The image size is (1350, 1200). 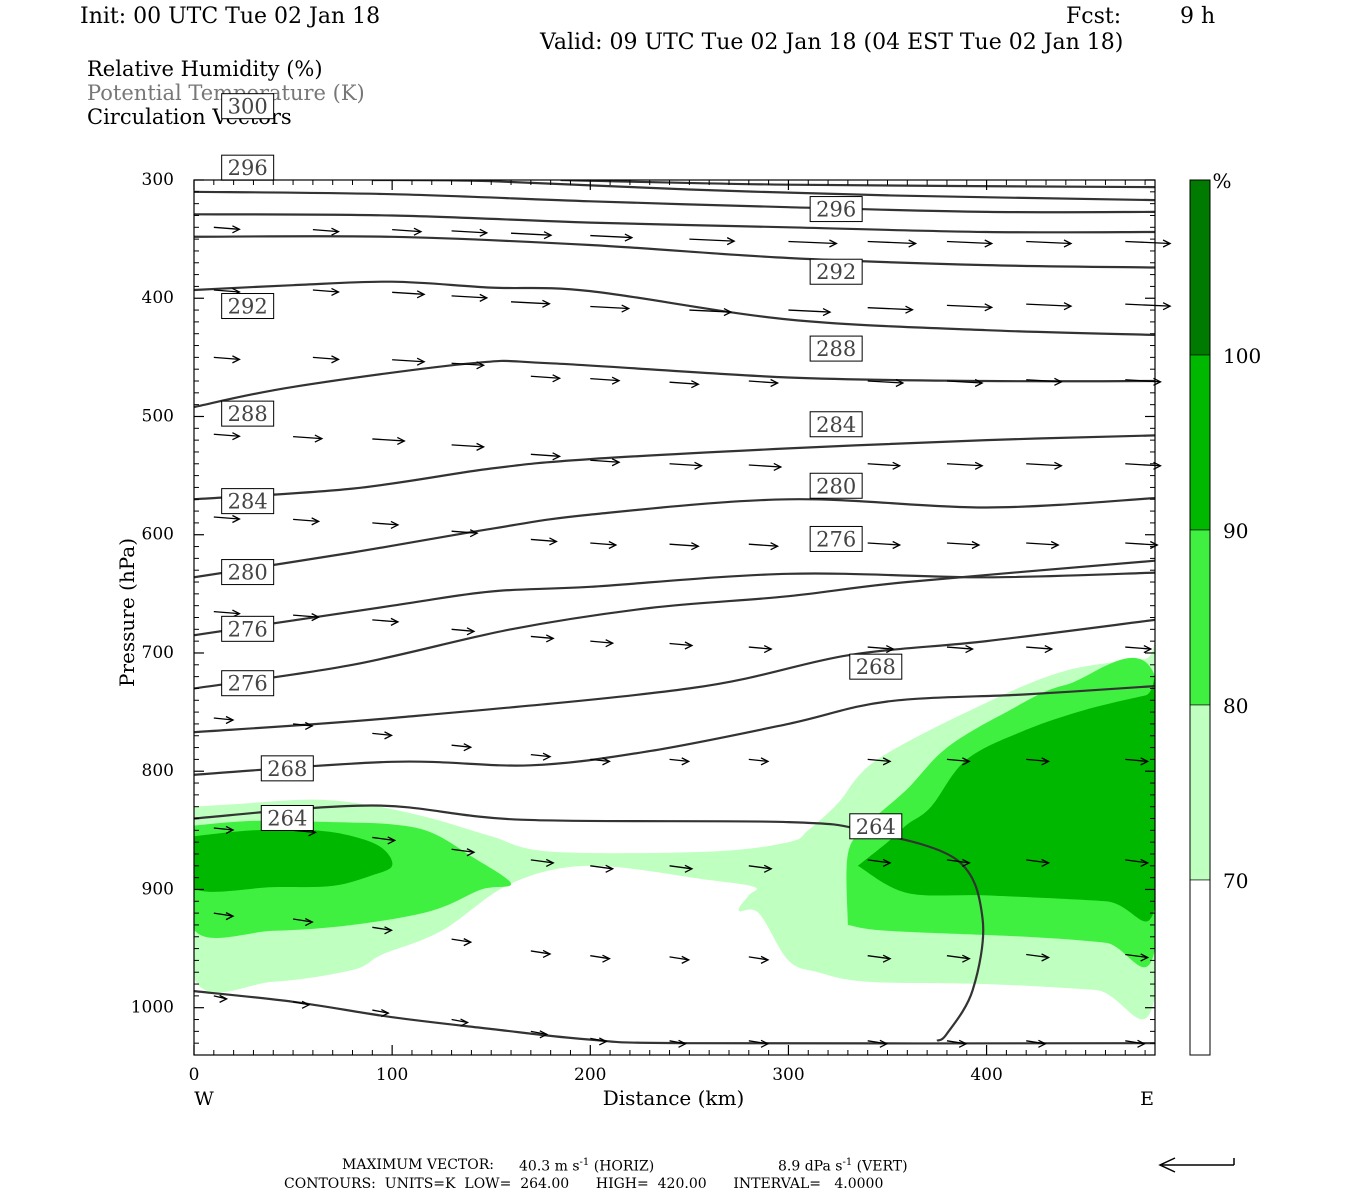 I want to click on colorbar-label: 80, so click(x=1235, y=706).